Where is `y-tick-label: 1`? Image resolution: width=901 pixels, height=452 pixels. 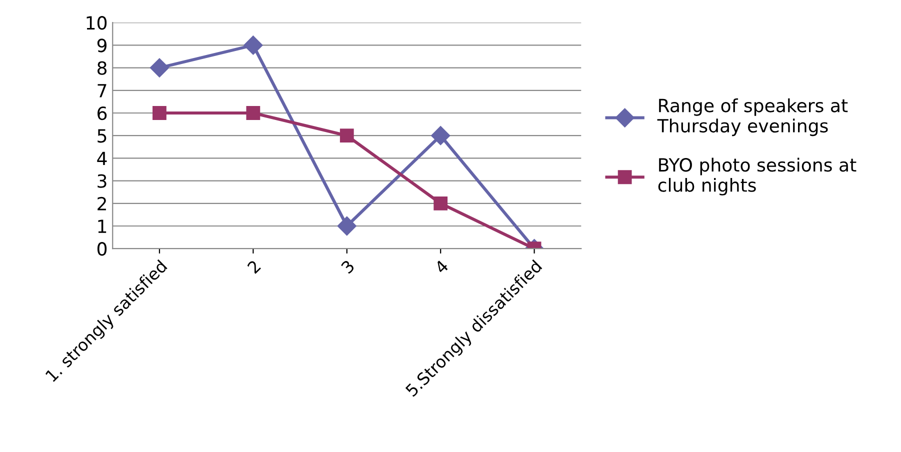 y-tick-label: 1 is located at coordinates (102, 226).